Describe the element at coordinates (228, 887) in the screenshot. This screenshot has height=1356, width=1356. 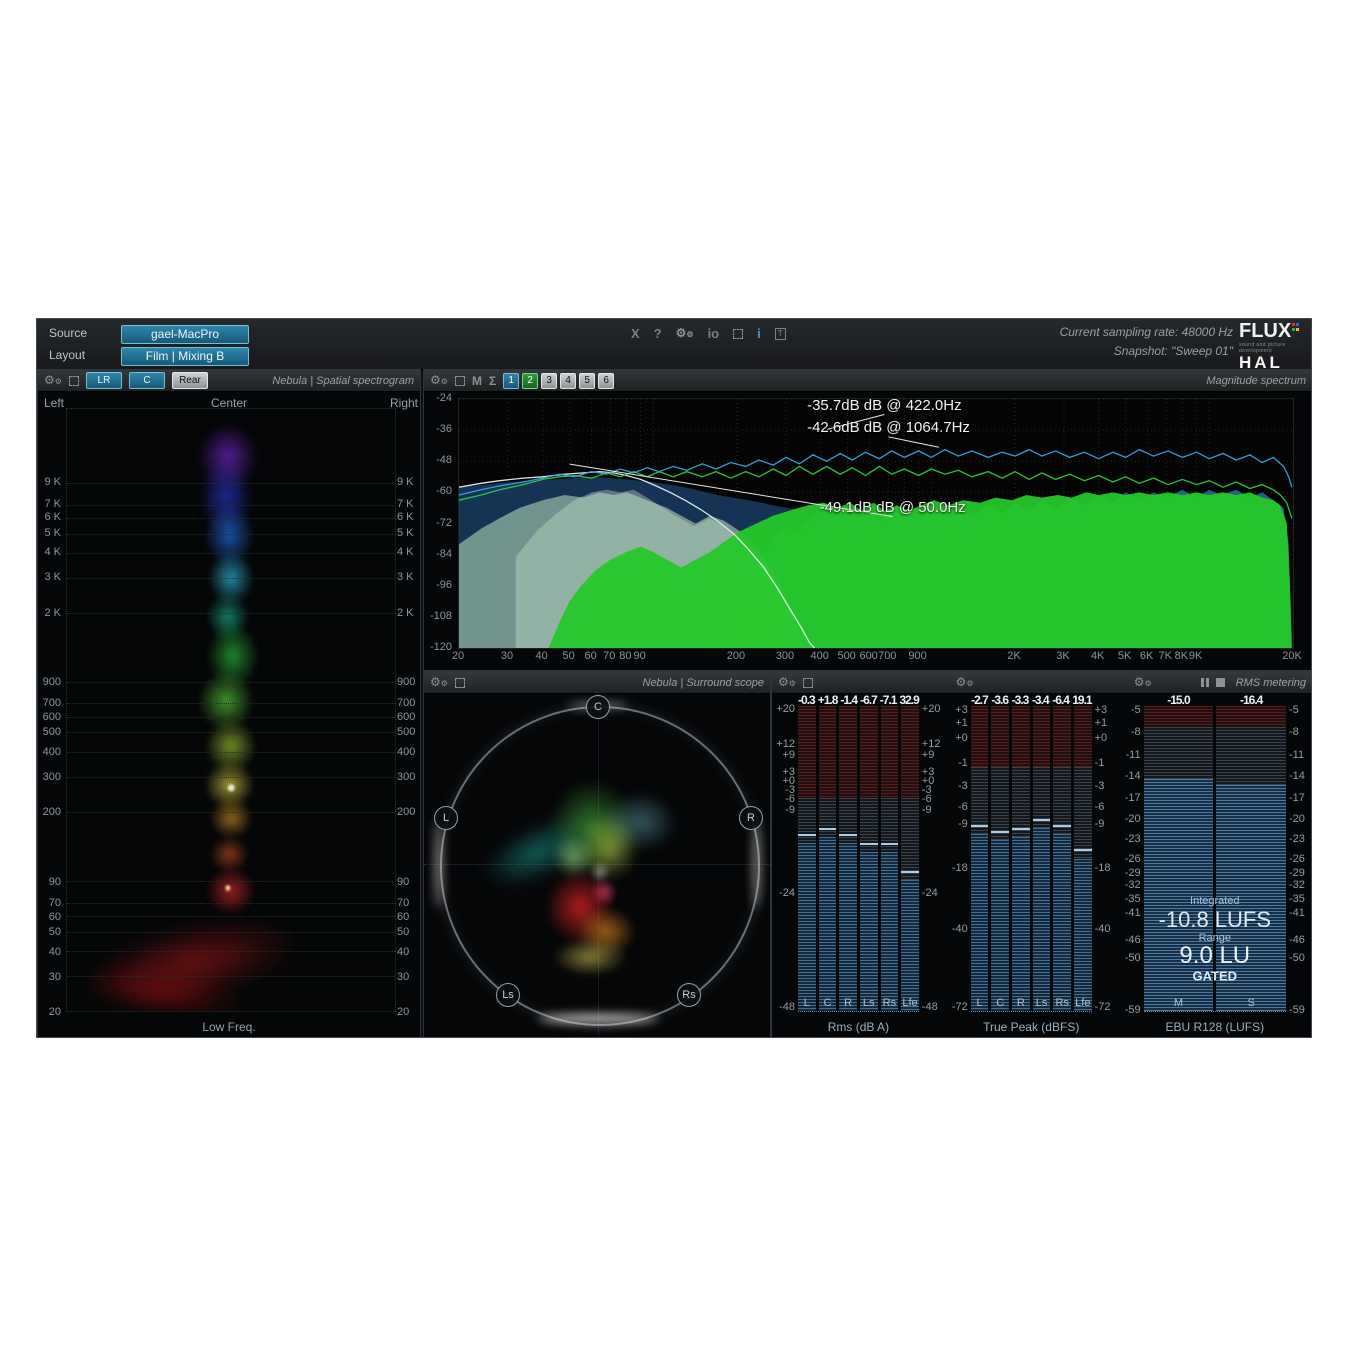
I see `nebula-sparkle` at that location.